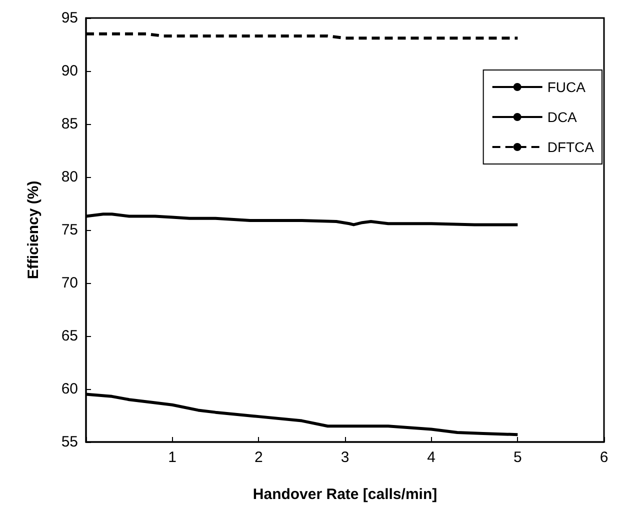 The image size is (626, 527). What do you see at coordinates (69, 336) in the screenshot?
I see `y-tick-label: 65` at bounding box center [69, 336].